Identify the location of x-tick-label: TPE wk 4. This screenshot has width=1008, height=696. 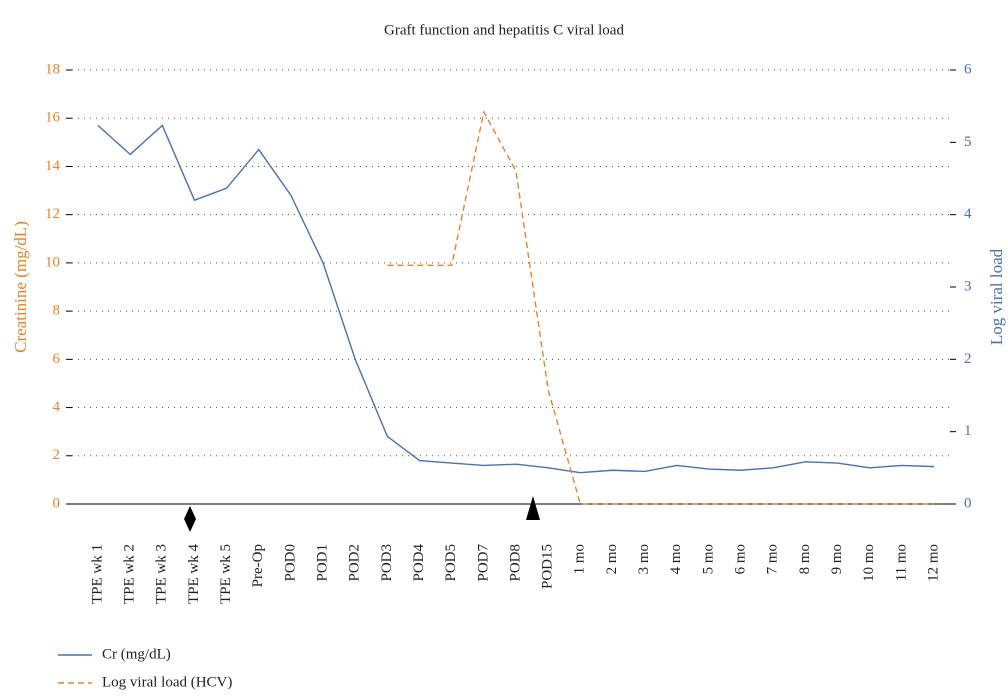
(194, 574).